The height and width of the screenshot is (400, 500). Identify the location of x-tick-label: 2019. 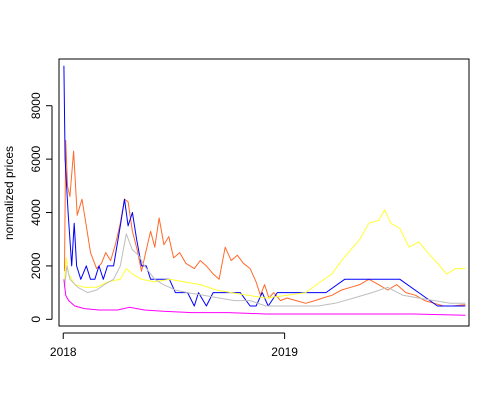
(284, 352).